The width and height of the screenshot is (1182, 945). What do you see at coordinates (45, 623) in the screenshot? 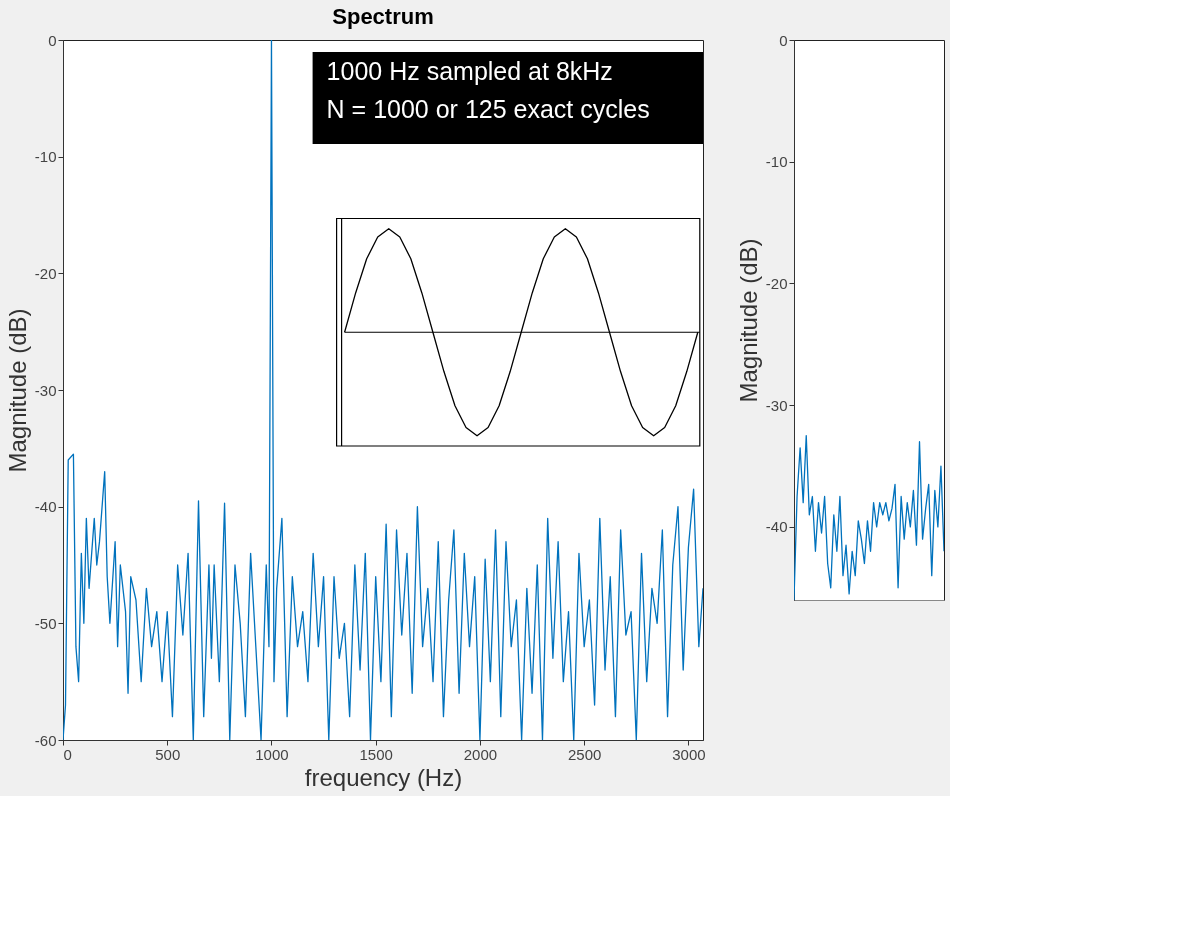
I see `y-tick-label: -50` at bounding box center [45, 623].